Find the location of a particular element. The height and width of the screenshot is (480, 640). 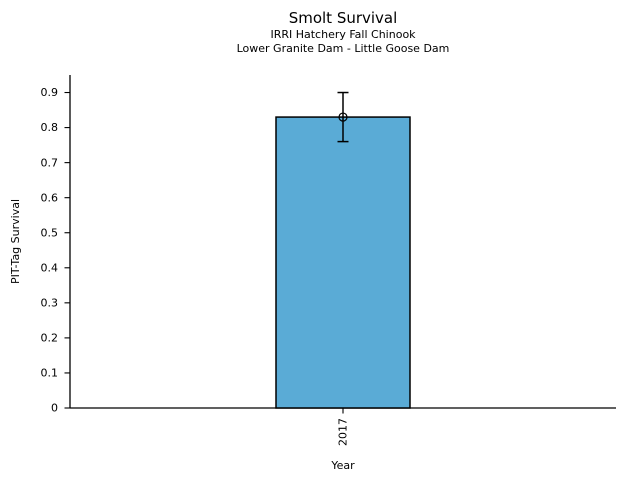

chart-title: Smolt Survival is located at coordinates (343, 18).